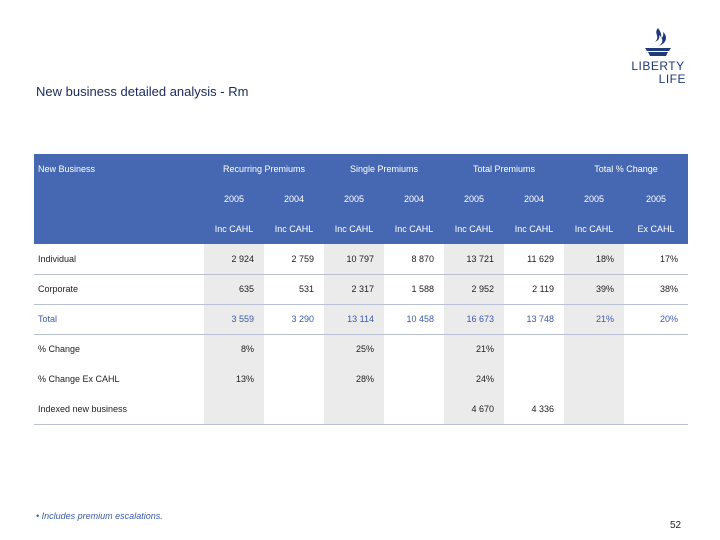 This screenshot has width=720, height=540. What do you see at coordinates (99, 516) in the screenshot?
I see `footnote: • Includes premium escalations.` at bounding box center [99, 516].